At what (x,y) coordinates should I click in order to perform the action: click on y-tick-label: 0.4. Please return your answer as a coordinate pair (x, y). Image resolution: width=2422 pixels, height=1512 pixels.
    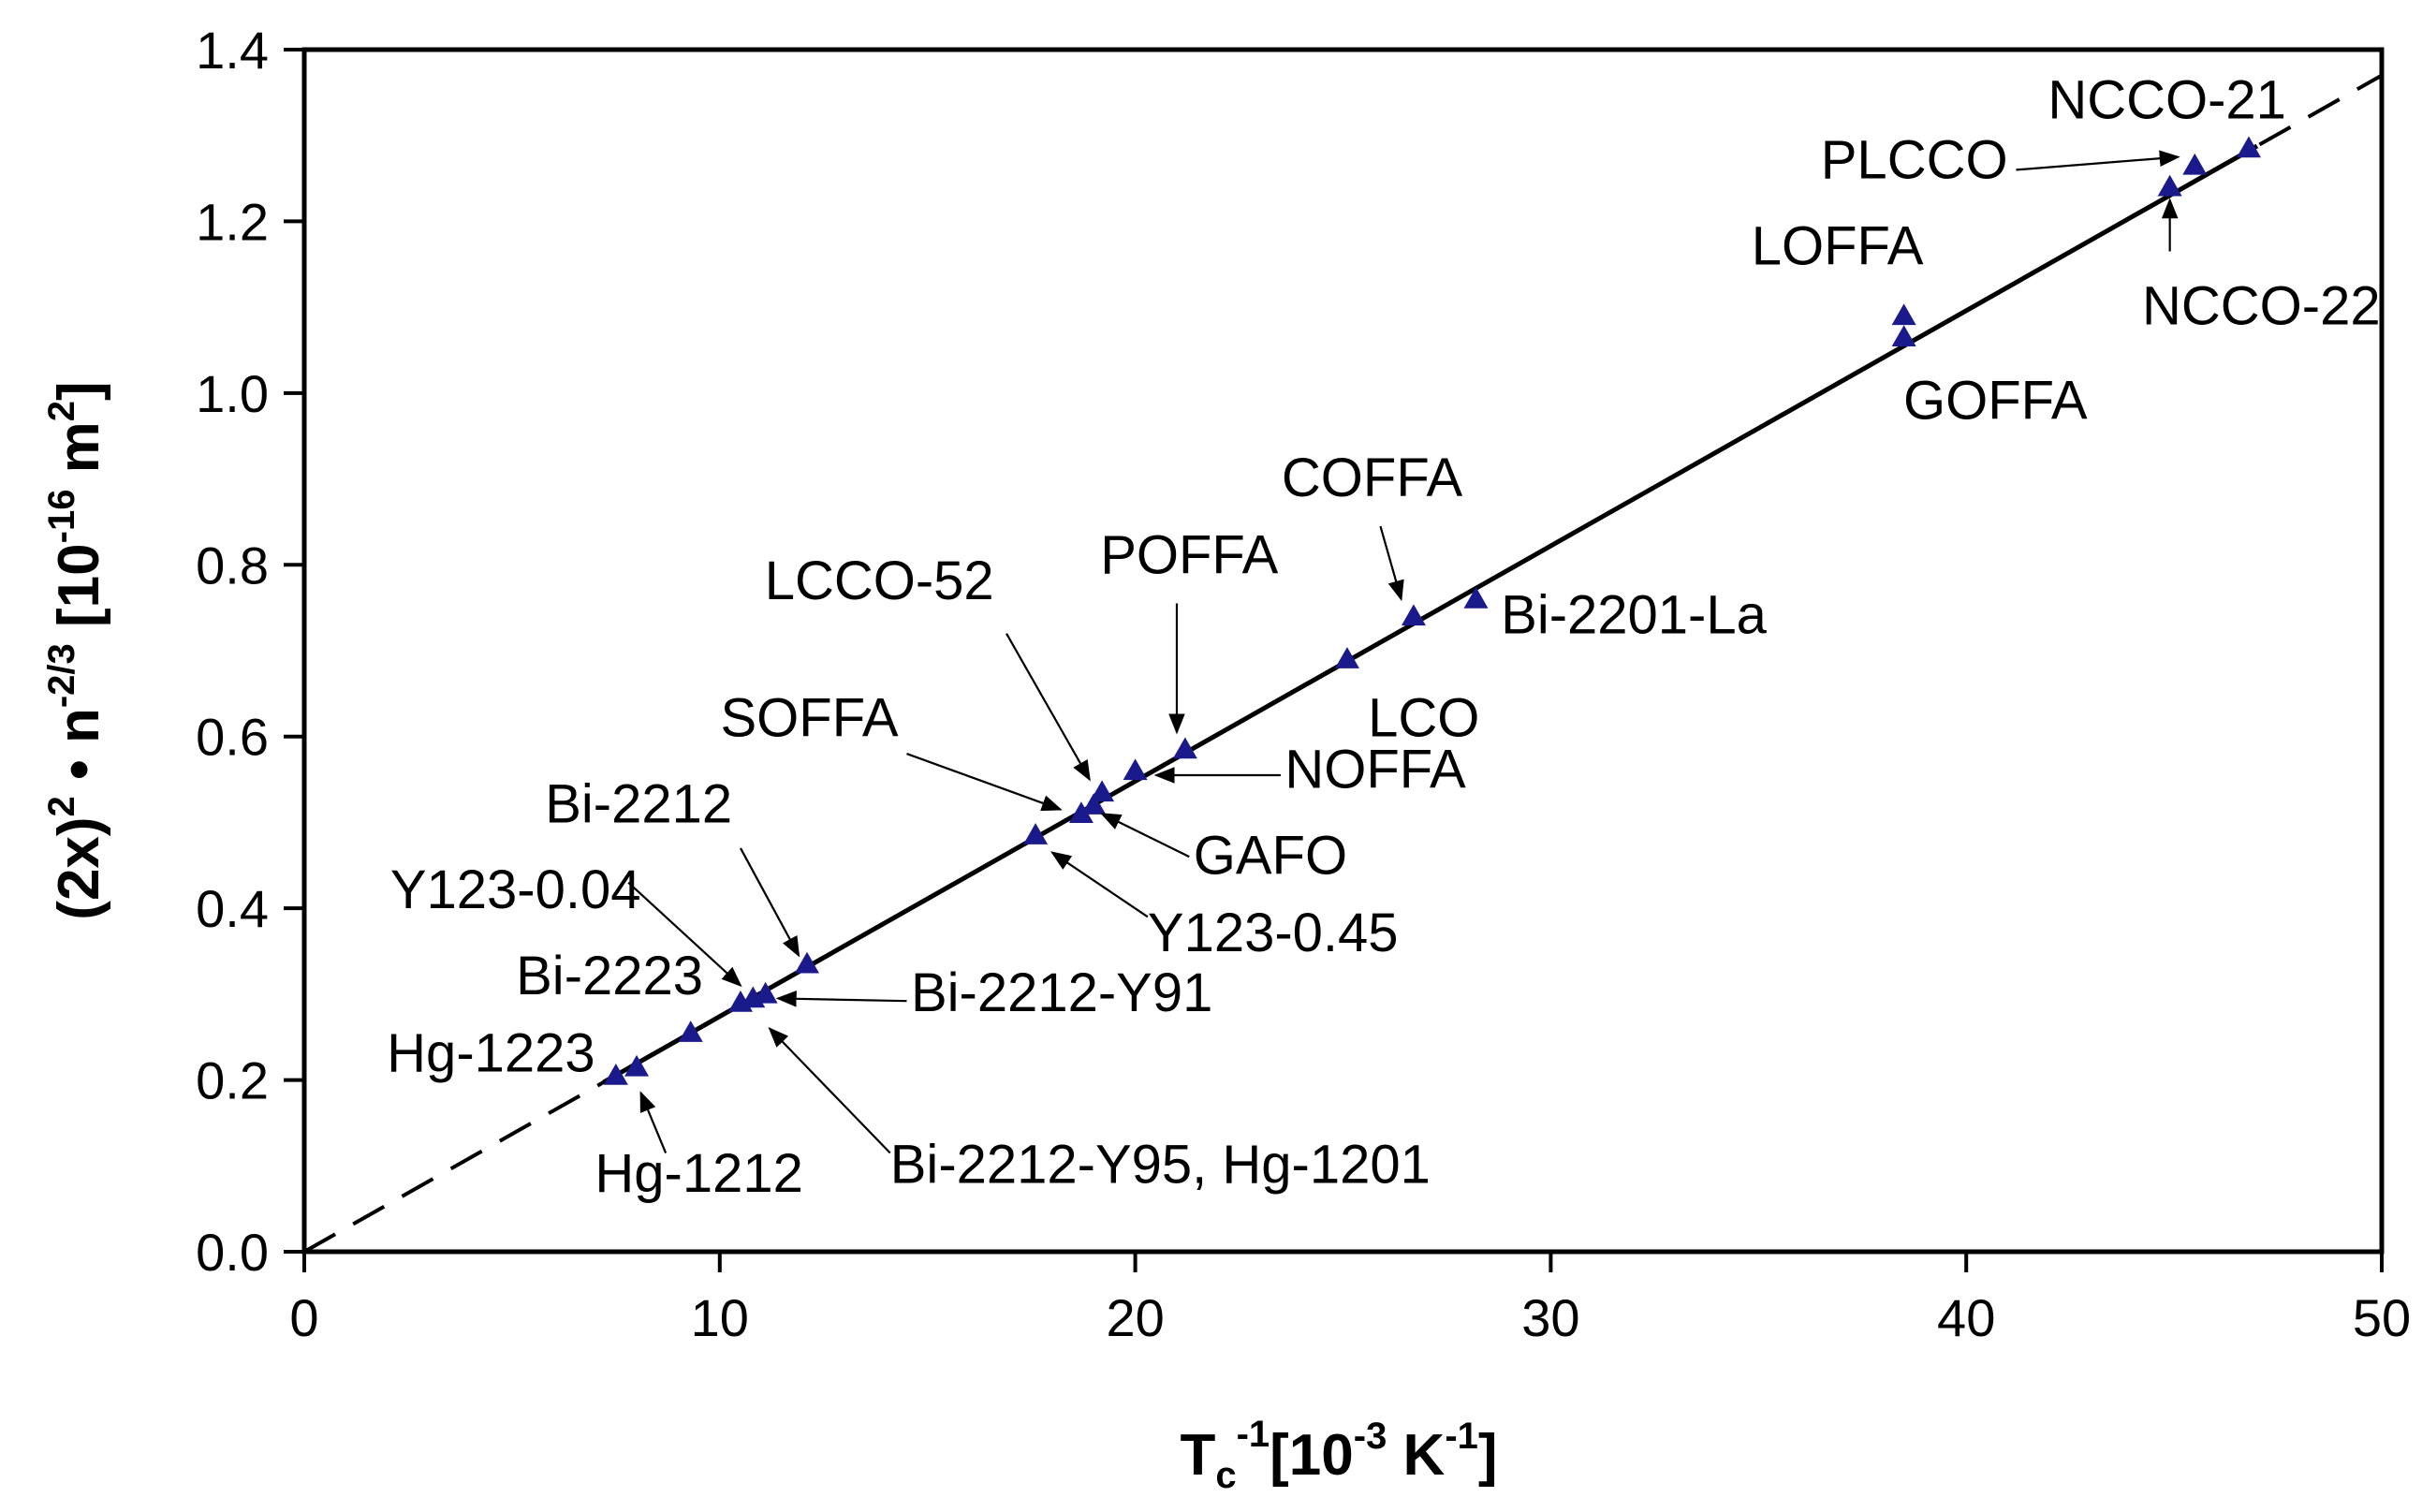
    Looking at the image, I should click on (233, 908).